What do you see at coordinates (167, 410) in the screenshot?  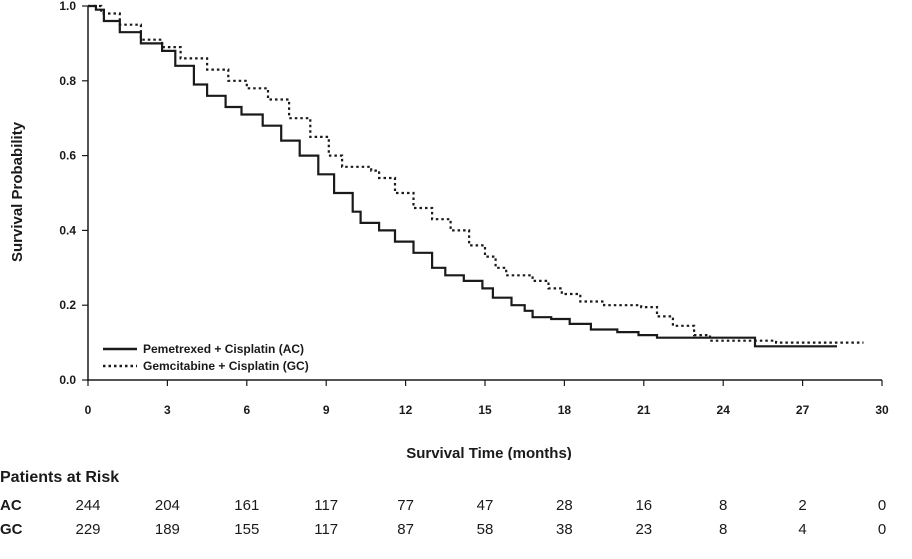 I see `x-tick-label: 3` at bounding box center [167, 410].